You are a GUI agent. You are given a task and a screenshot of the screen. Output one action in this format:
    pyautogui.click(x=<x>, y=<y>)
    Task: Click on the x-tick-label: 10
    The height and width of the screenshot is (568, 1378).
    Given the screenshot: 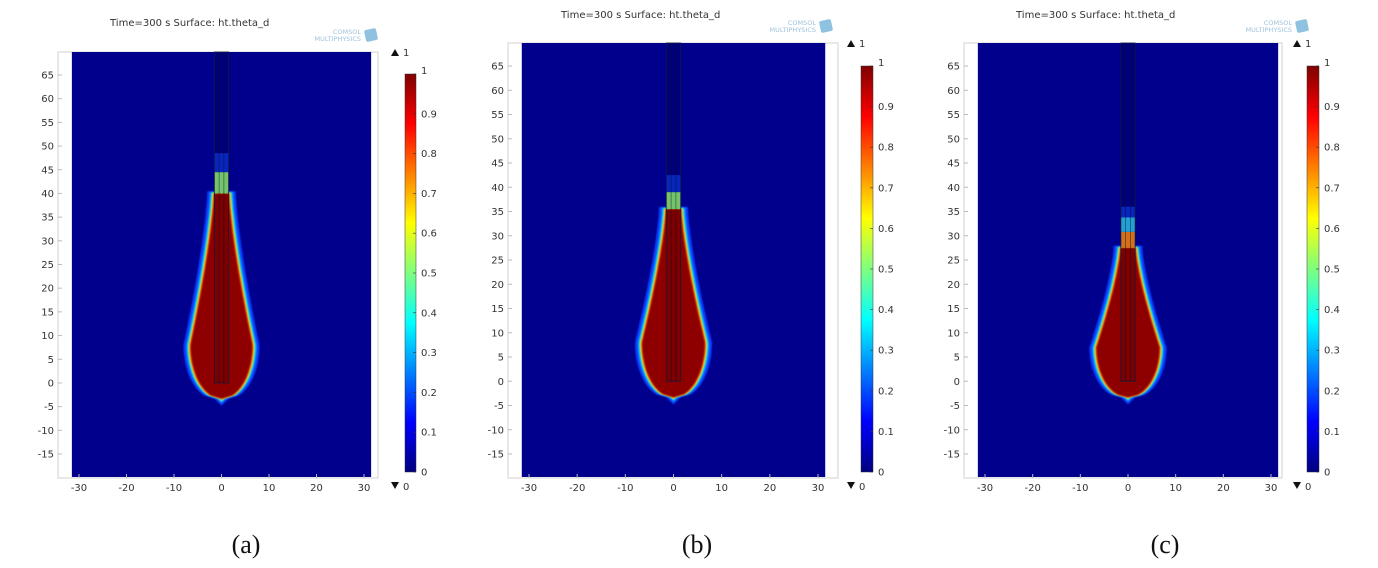 What is the action you would take?
    pyautogui.click(x=1175, y=488)
    